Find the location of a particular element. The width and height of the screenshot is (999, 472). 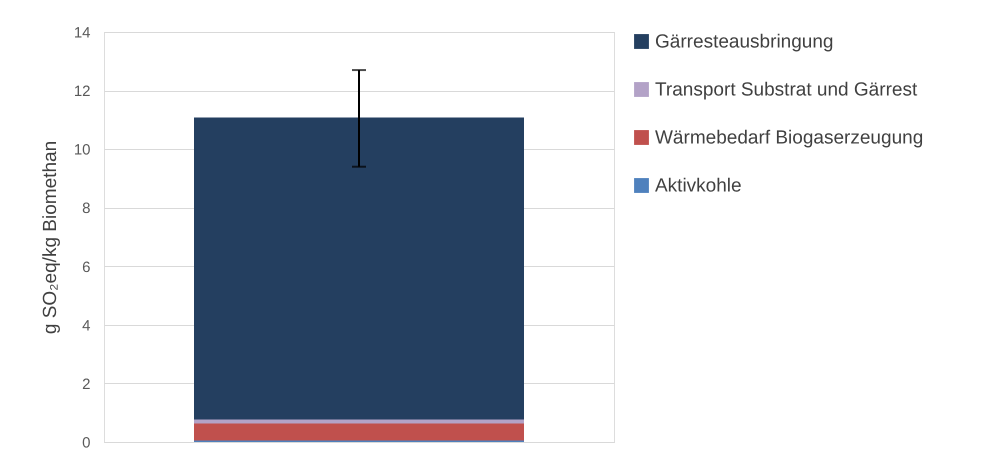

y-tick-label: 4 is located at coordinates (86, 325).